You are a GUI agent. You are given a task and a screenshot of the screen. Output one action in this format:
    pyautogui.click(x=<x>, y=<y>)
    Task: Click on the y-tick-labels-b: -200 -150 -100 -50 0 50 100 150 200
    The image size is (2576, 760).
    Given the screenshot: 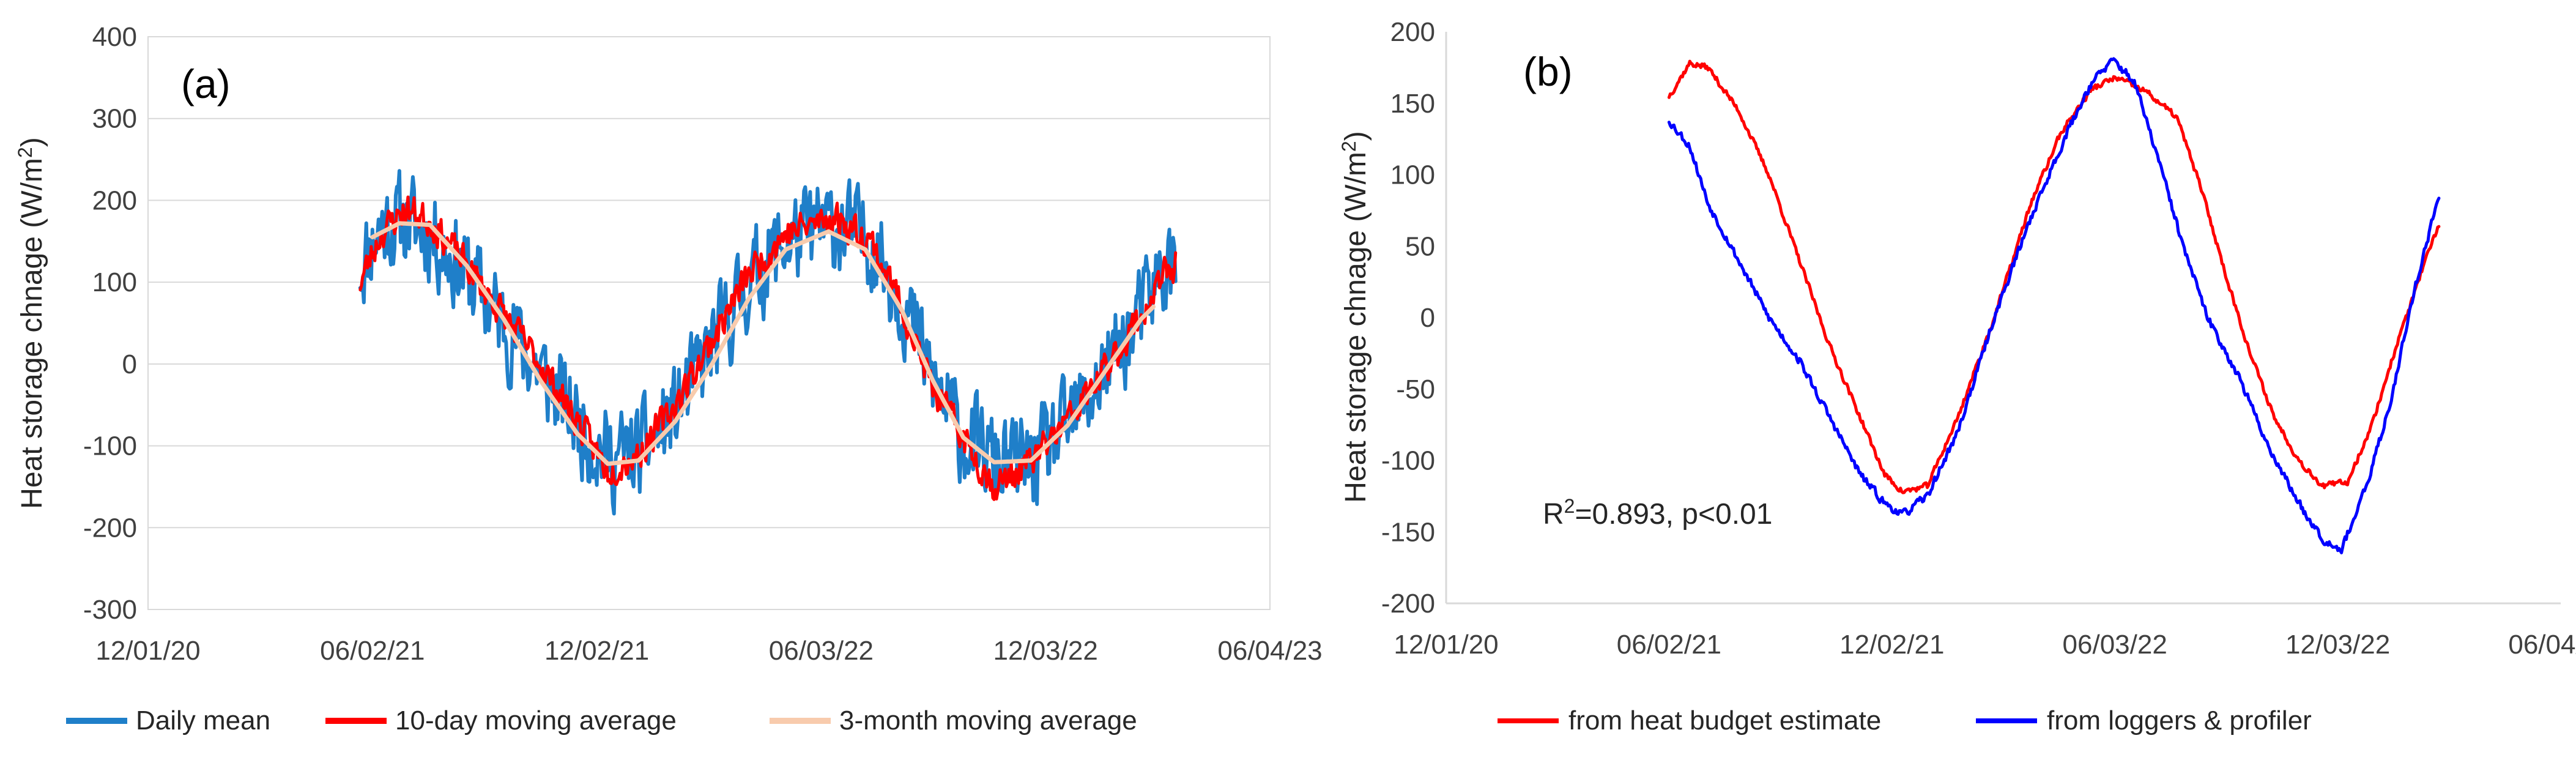 What is the action you would take?
    pyautogui.click(x=1408, y=318)
    